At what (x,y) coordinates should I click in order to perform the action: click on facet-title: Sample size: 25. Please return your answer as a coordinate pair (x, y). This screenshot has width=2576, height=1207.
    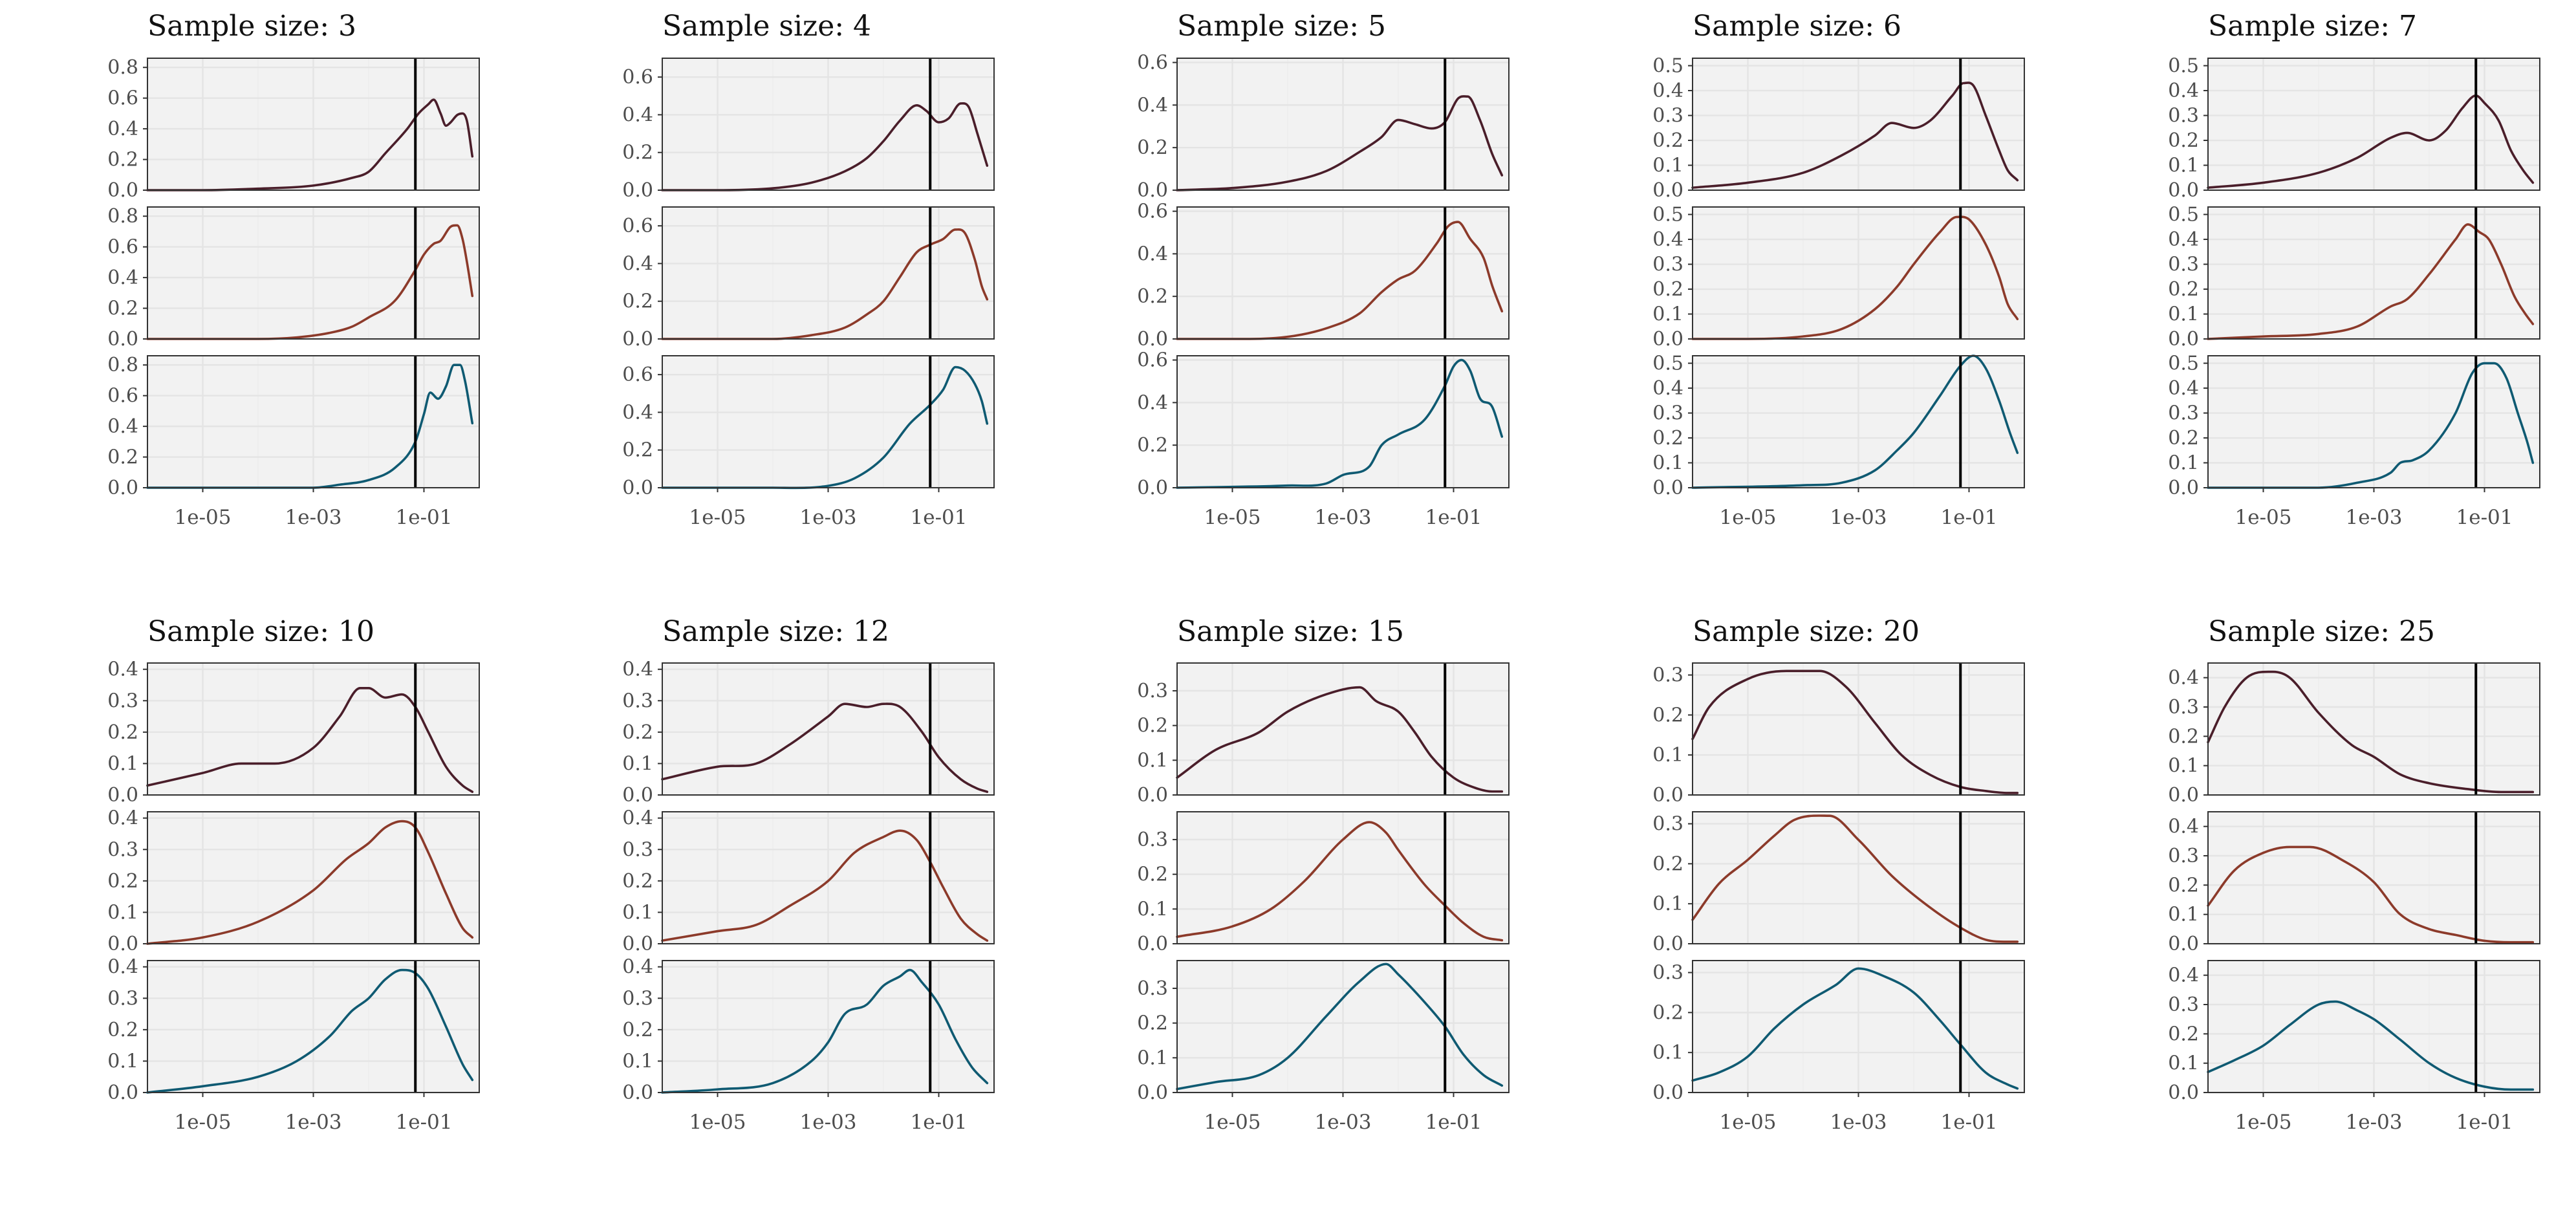
    Looking at the image, I should click on (2321, 631).